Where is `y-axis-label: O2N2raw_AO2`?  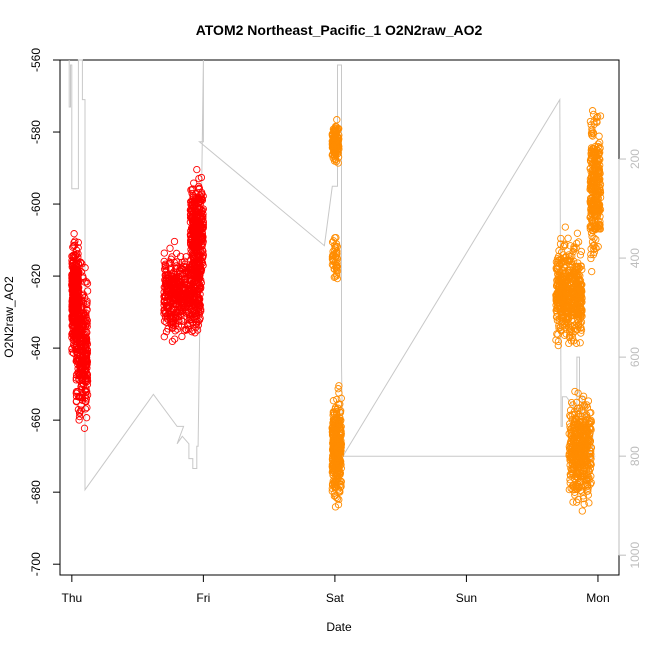 y-axis-label: O2N2raw_AO2 is located at coordinates (9, 317).